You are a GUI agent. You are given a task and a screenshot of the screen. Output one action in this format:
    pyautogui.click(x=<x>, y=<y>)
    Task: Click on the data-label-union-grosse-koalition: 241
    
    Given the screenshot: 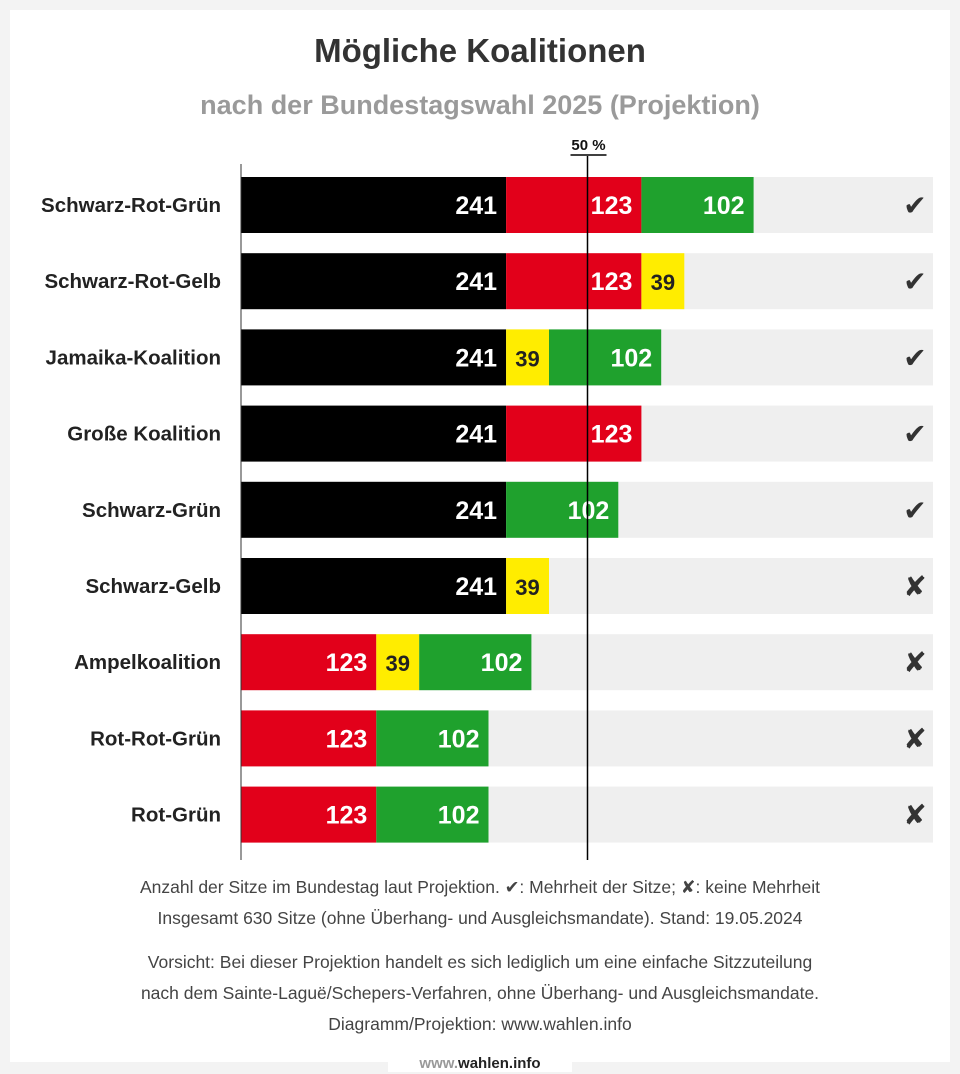 What is the action you would take?
    pyautogui.click(x=476, y=435)
    